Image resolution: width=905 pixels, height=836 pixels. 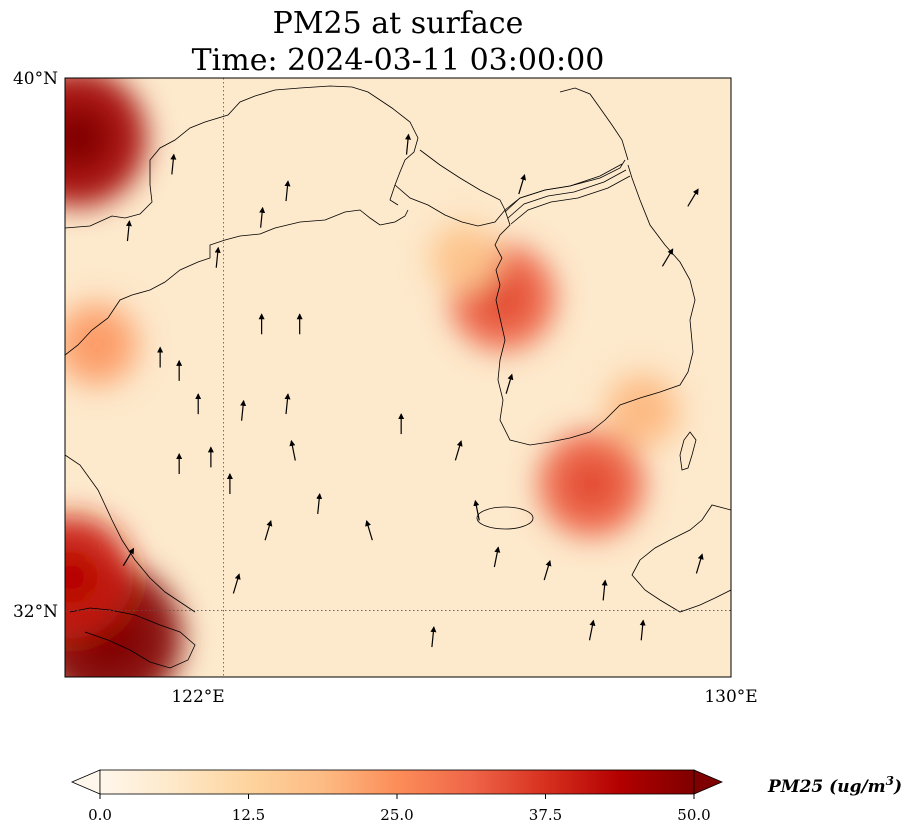 What do you see at coordinates (398, 23) in the screenshot?
I see `map-title-line1: PM25 at surface` at bounding box center [398, 23].